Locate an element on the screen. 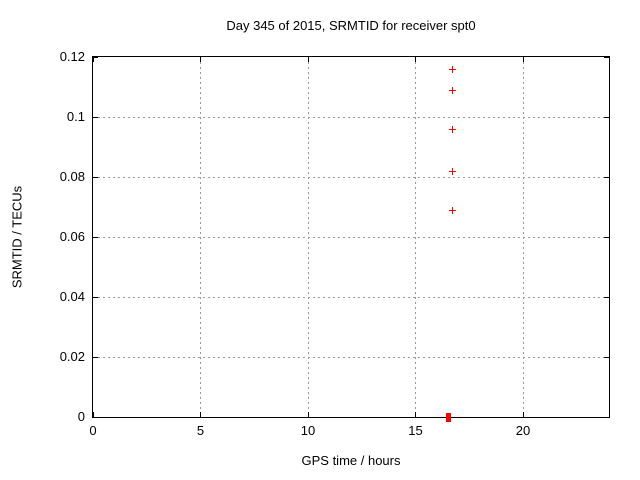 The height and width of the screenshot is (480, 640). y-tick-label: 0 is located at coordinates (81, 416).